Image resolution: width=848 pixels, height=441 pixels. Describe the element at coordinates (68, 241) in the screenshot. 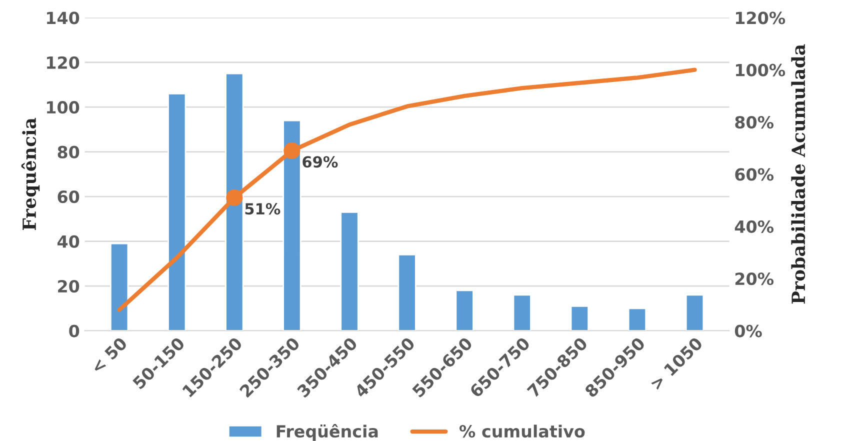

I see `y-tick-label: 40` at that location.